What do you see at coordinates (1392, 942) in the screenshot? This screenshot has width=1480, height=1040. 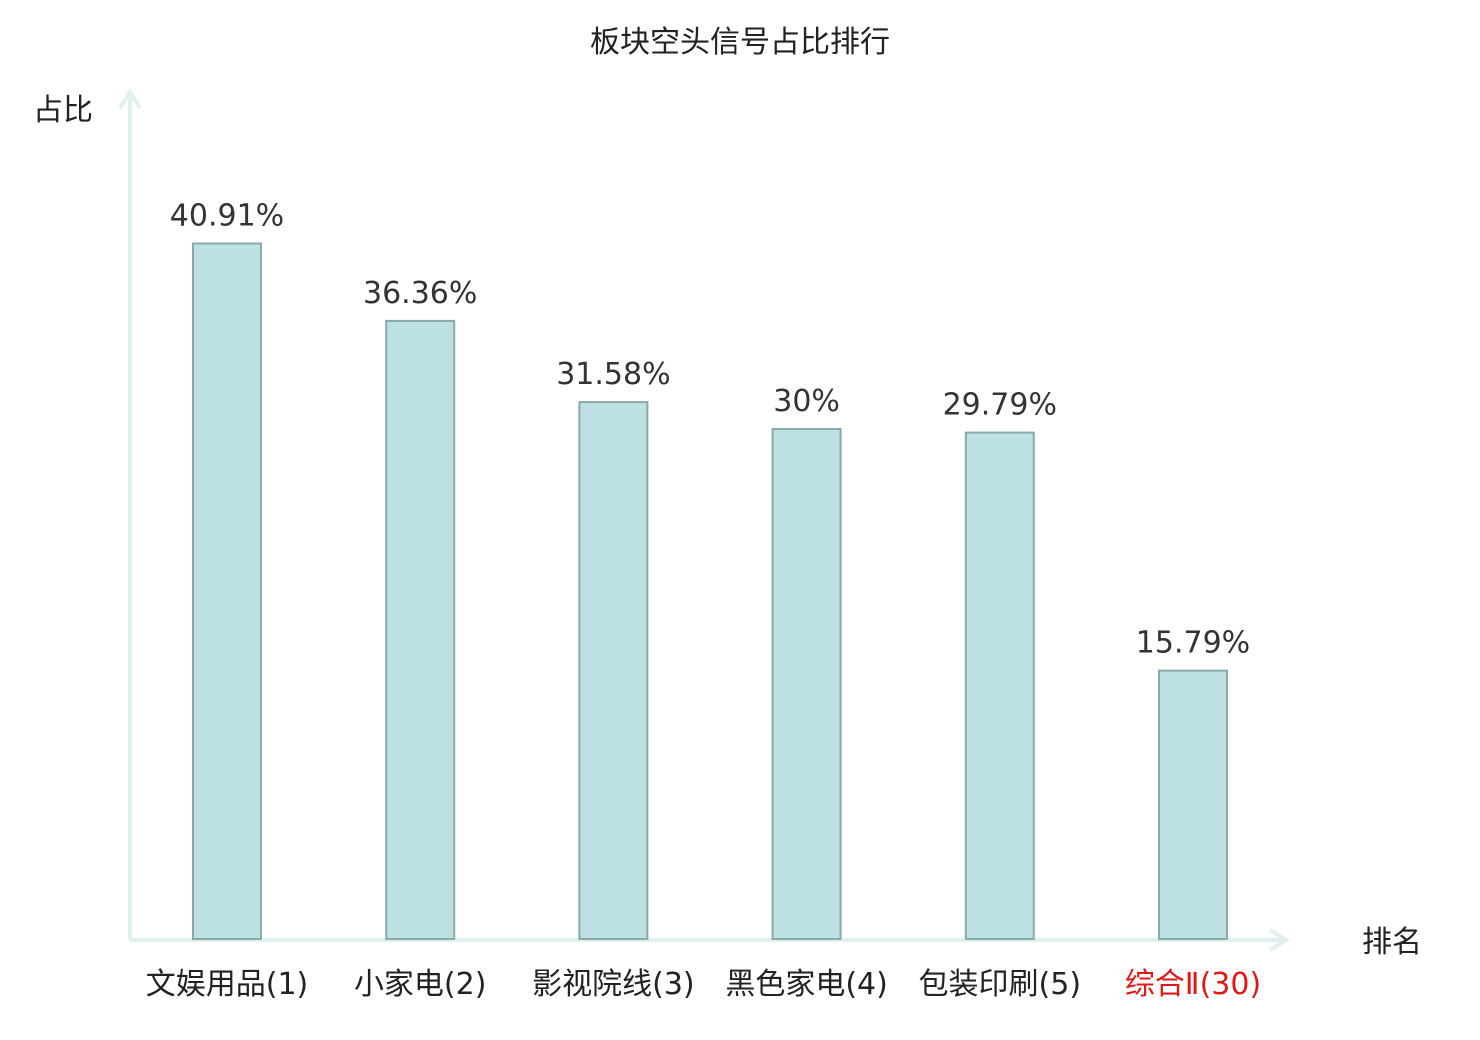 I see `x-axis-label: 排名` at bounding box center [1392, 942].